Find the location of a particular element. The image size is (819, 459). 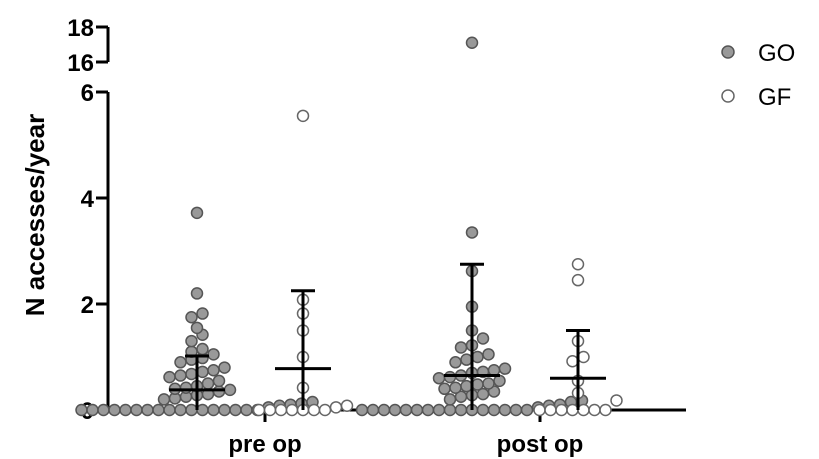

legend: GO GF is located at coordinates (758, 75).